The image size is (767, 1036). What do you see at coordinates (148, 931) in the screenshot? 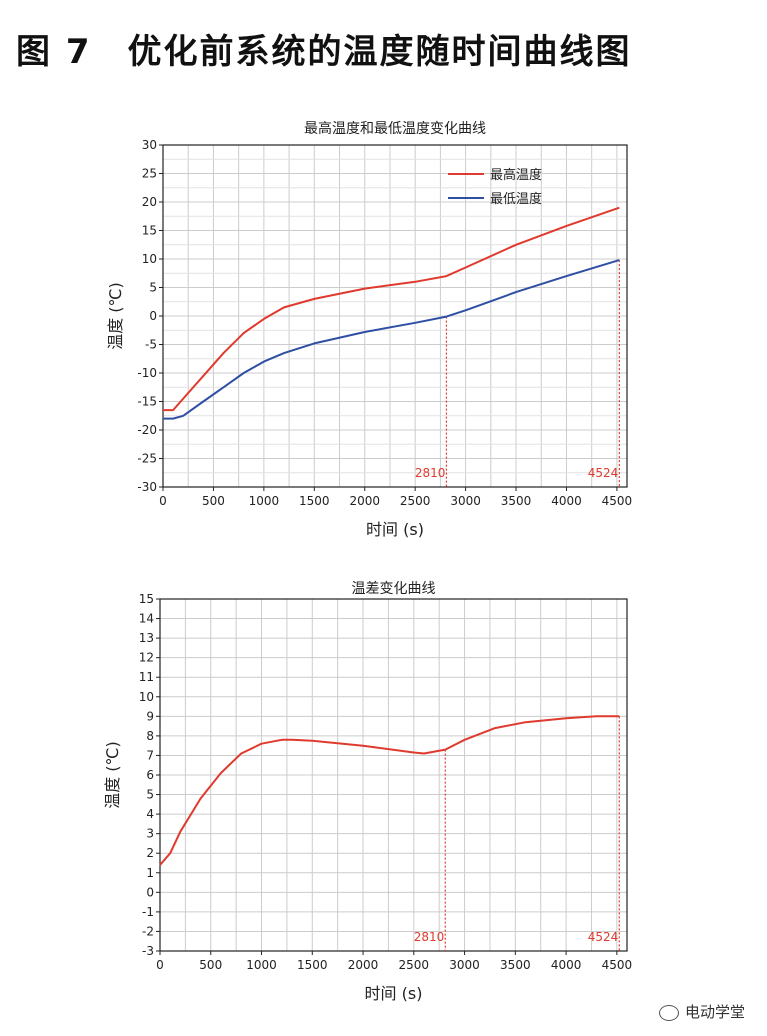
I see `y-tick-label: -2` at bounding box center [148, 931].